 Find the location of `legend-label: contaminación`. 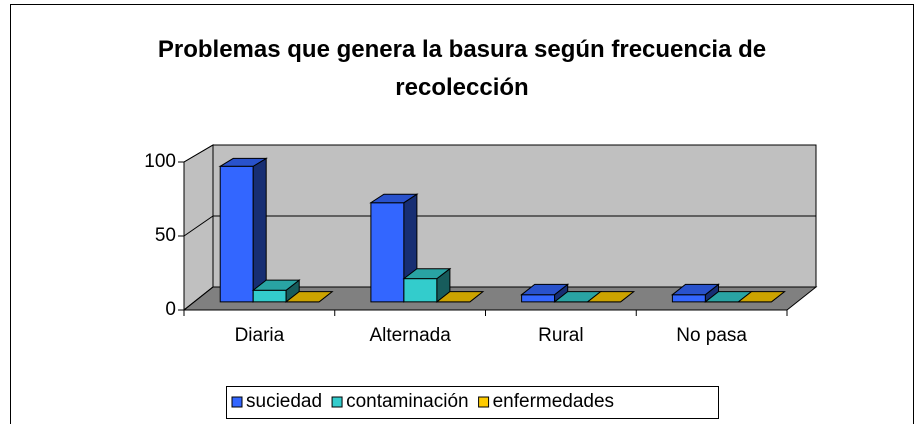

legend-label: contaminación is located at coordinates (407, 401).